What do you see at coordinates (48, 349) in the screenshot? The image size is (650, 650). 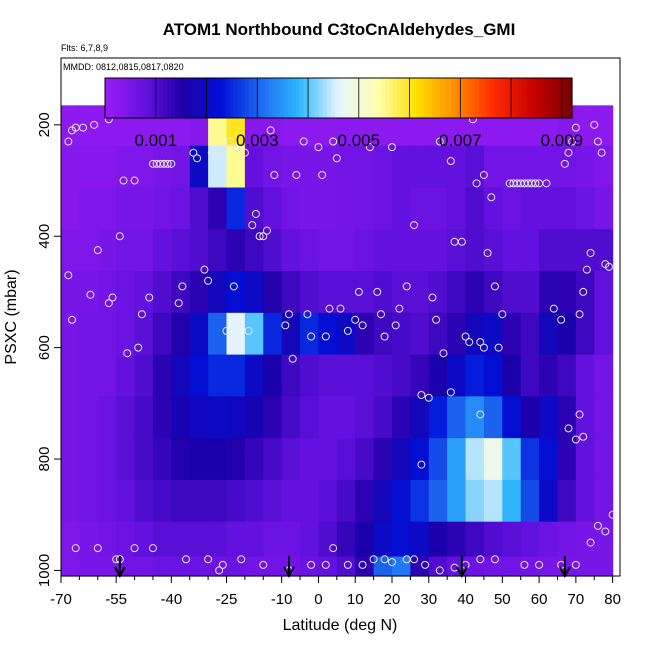 I see `y-axis: 200 400 600 800 1000` at bounding box center [48, 349].